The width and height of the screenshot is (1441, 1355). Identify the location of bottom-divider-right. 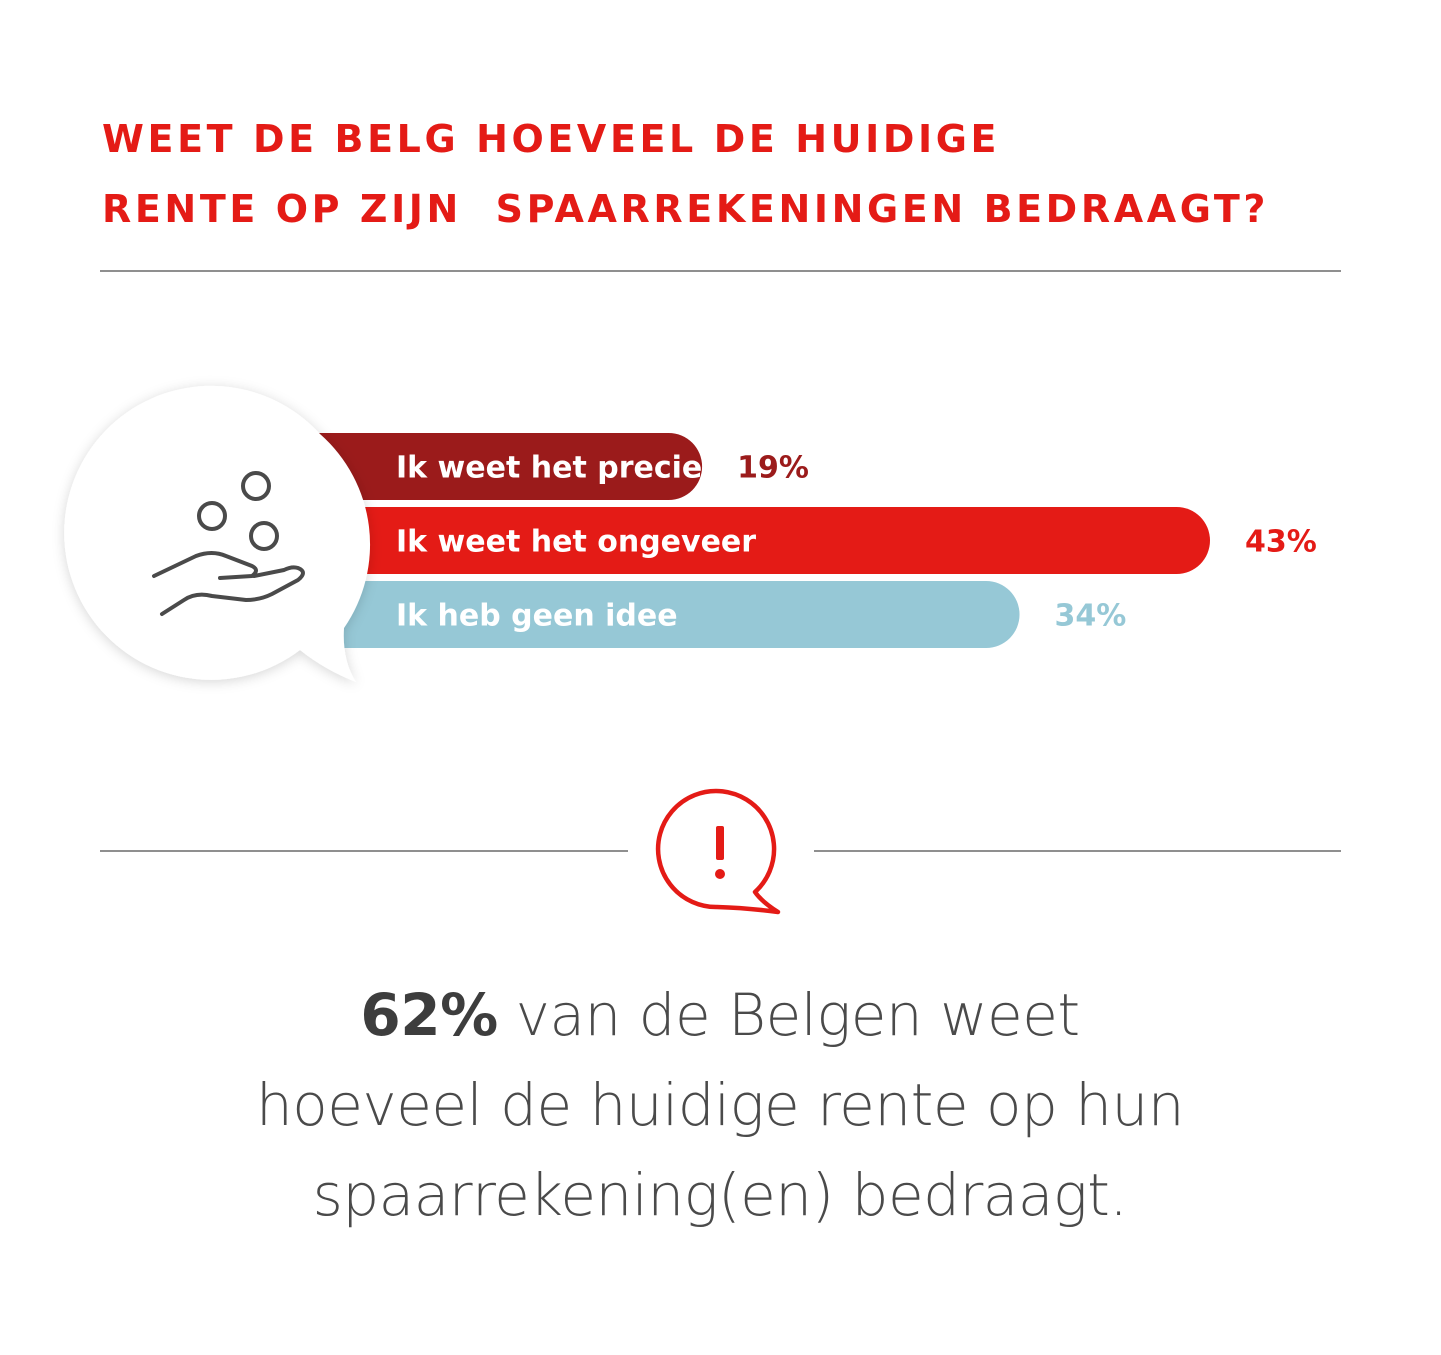
(1077, 851).